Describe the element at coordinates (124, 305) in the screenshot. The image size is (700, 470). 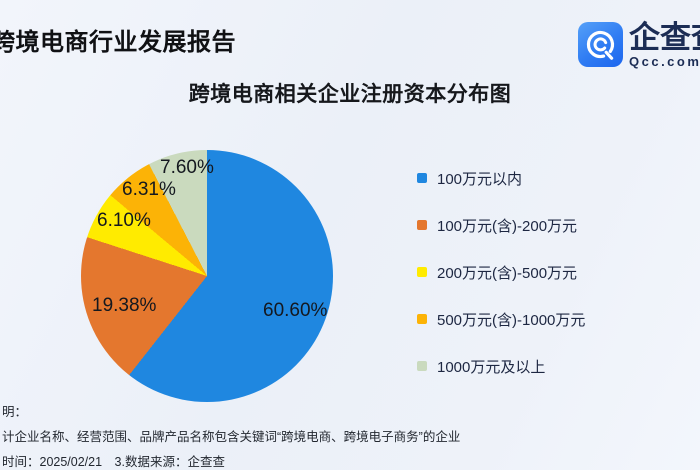
I see `pie-label-100-200w: 19.38%` at that location.